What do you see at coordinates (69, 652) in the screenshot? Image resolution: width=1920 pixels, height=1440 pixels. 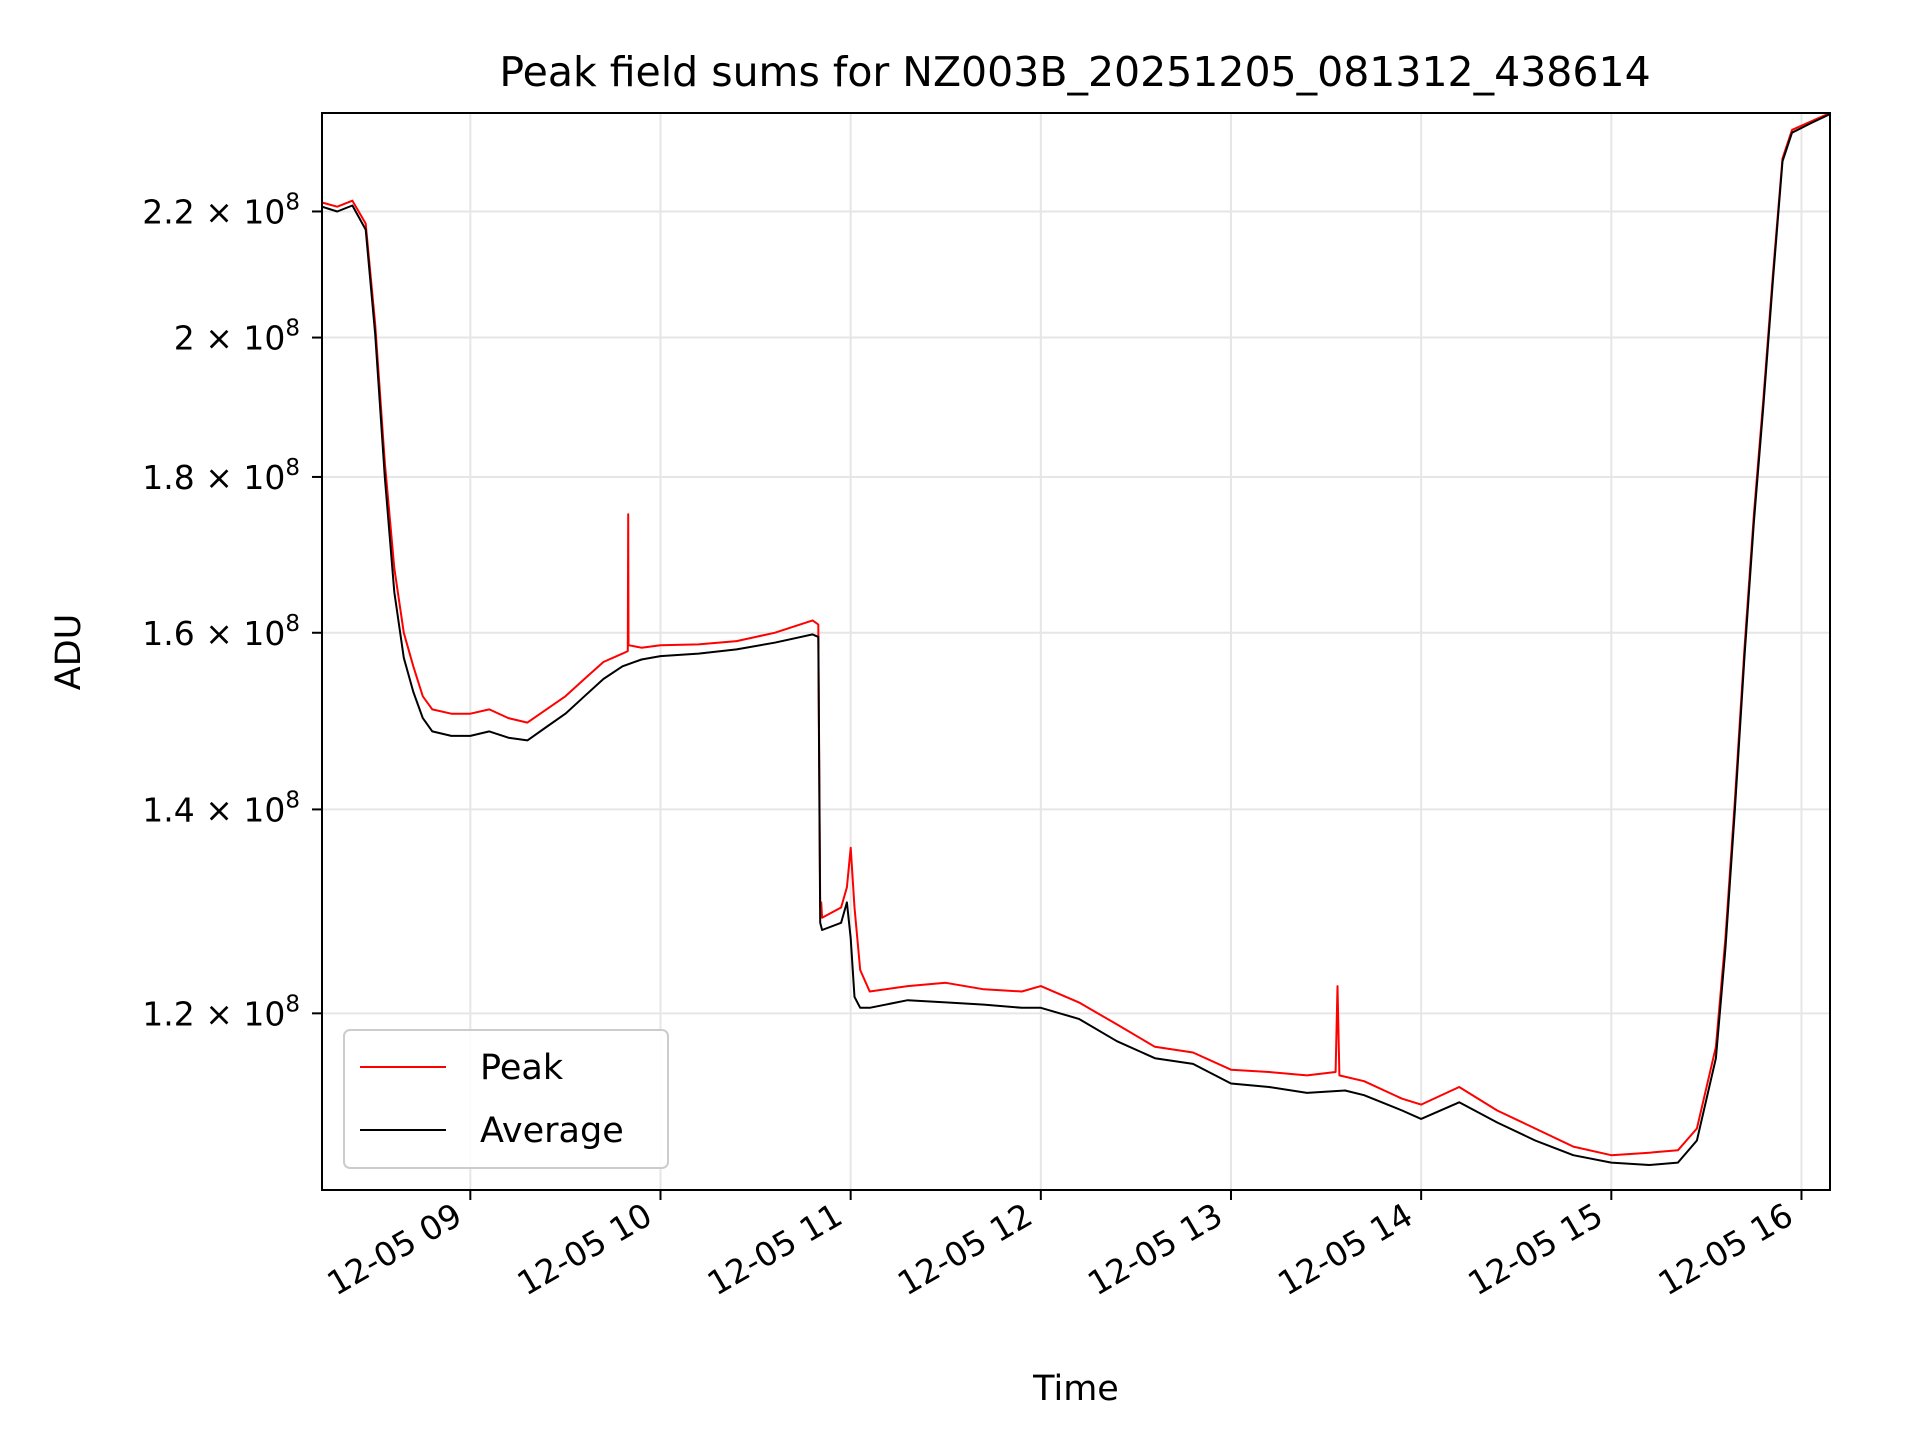 I see `y-axis-label: ADU` at bounding box center [69, 652].